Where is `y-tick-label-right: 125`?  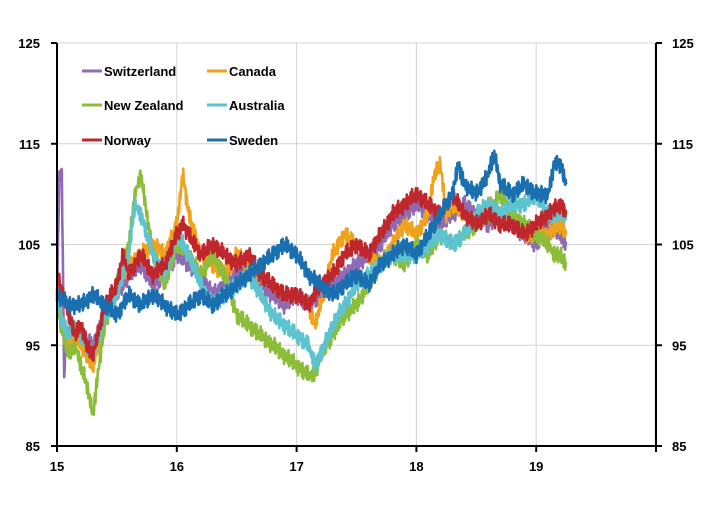 y-tick-label-right: 125 is located at coordinates (683, 43).